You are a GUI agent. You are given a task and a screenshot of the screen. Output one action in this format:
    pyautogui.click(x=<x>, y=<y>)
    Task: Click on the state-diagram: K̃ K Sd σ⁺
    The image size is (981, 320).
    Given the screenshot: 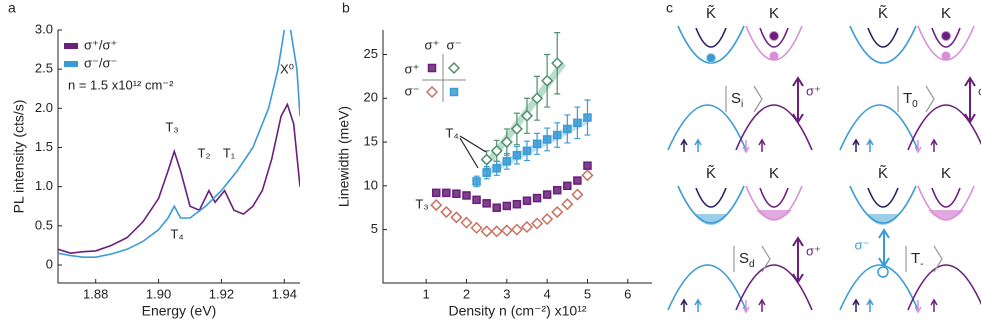 What is the action you would take?
    pyautogui.click(x=744, y=237)
    